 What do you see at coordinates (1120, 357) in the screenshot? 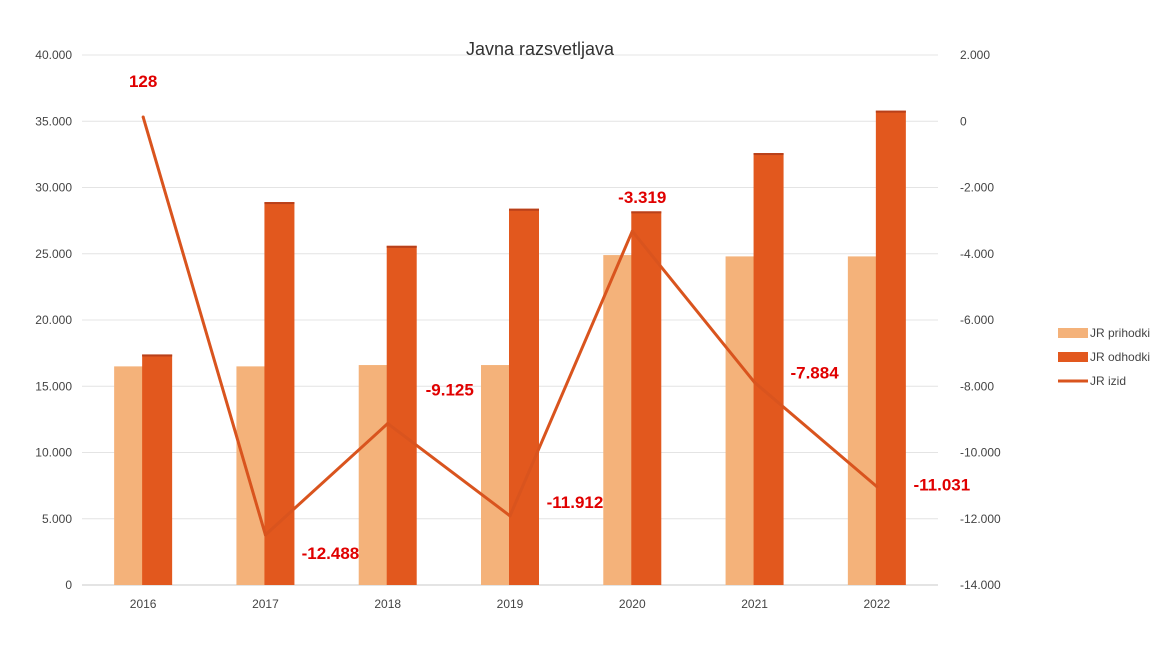
I see `legend-label: JR odhodki` at bounding box center [1120, 357].